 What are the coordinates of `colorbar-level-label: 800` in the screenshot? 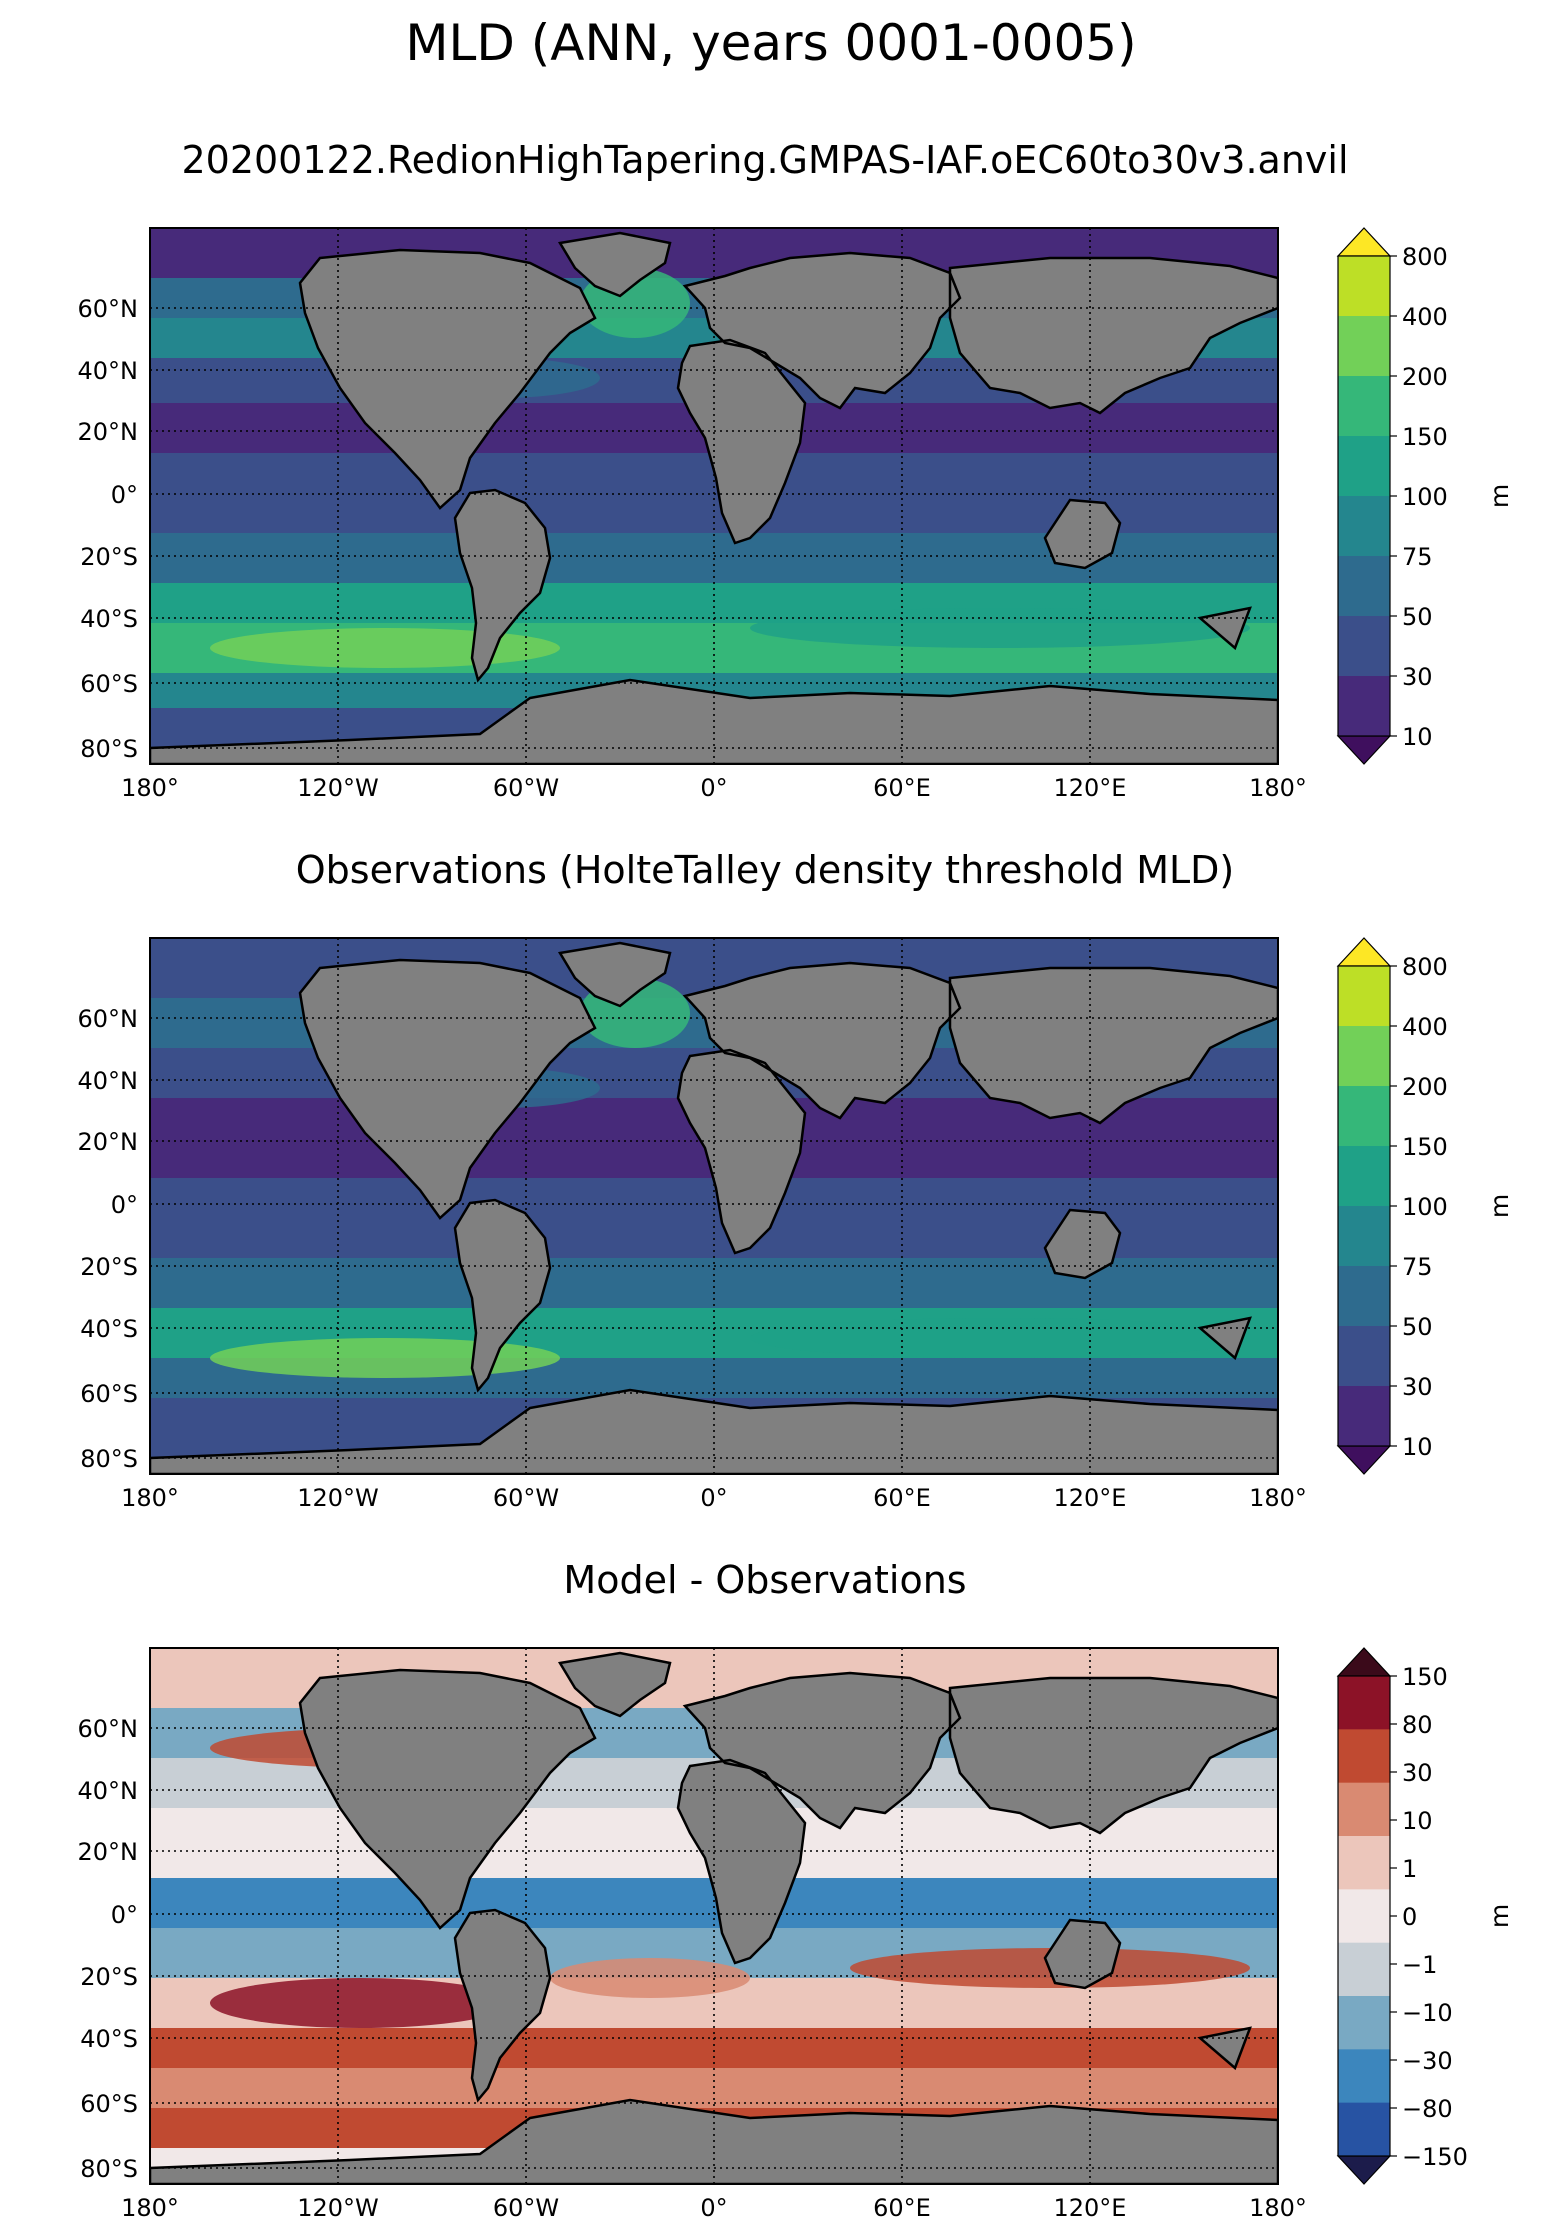 It's located at (1425, 967).